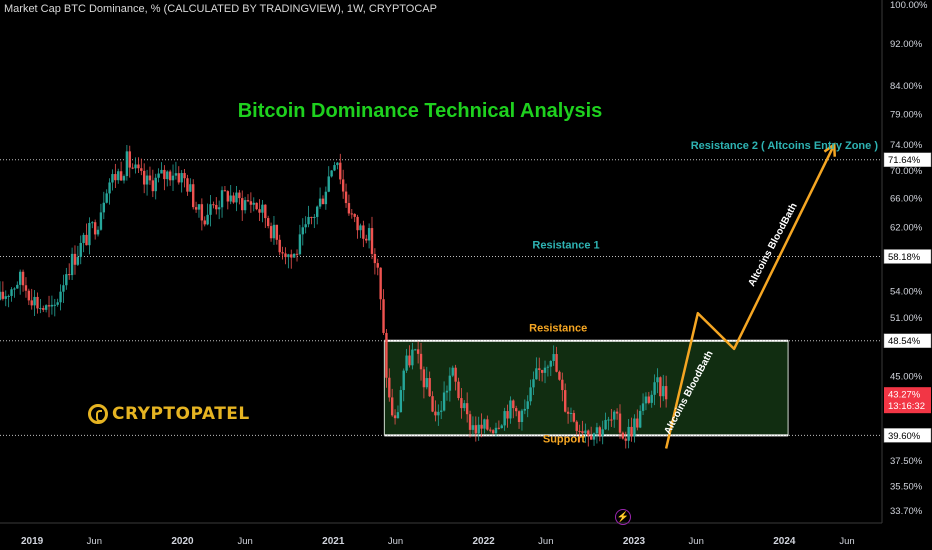 The image size is (932, 550). What do you see at coordinates (907, 400) in the screenshot?
I see `current-price-tag` at bounding box center [907, 400].